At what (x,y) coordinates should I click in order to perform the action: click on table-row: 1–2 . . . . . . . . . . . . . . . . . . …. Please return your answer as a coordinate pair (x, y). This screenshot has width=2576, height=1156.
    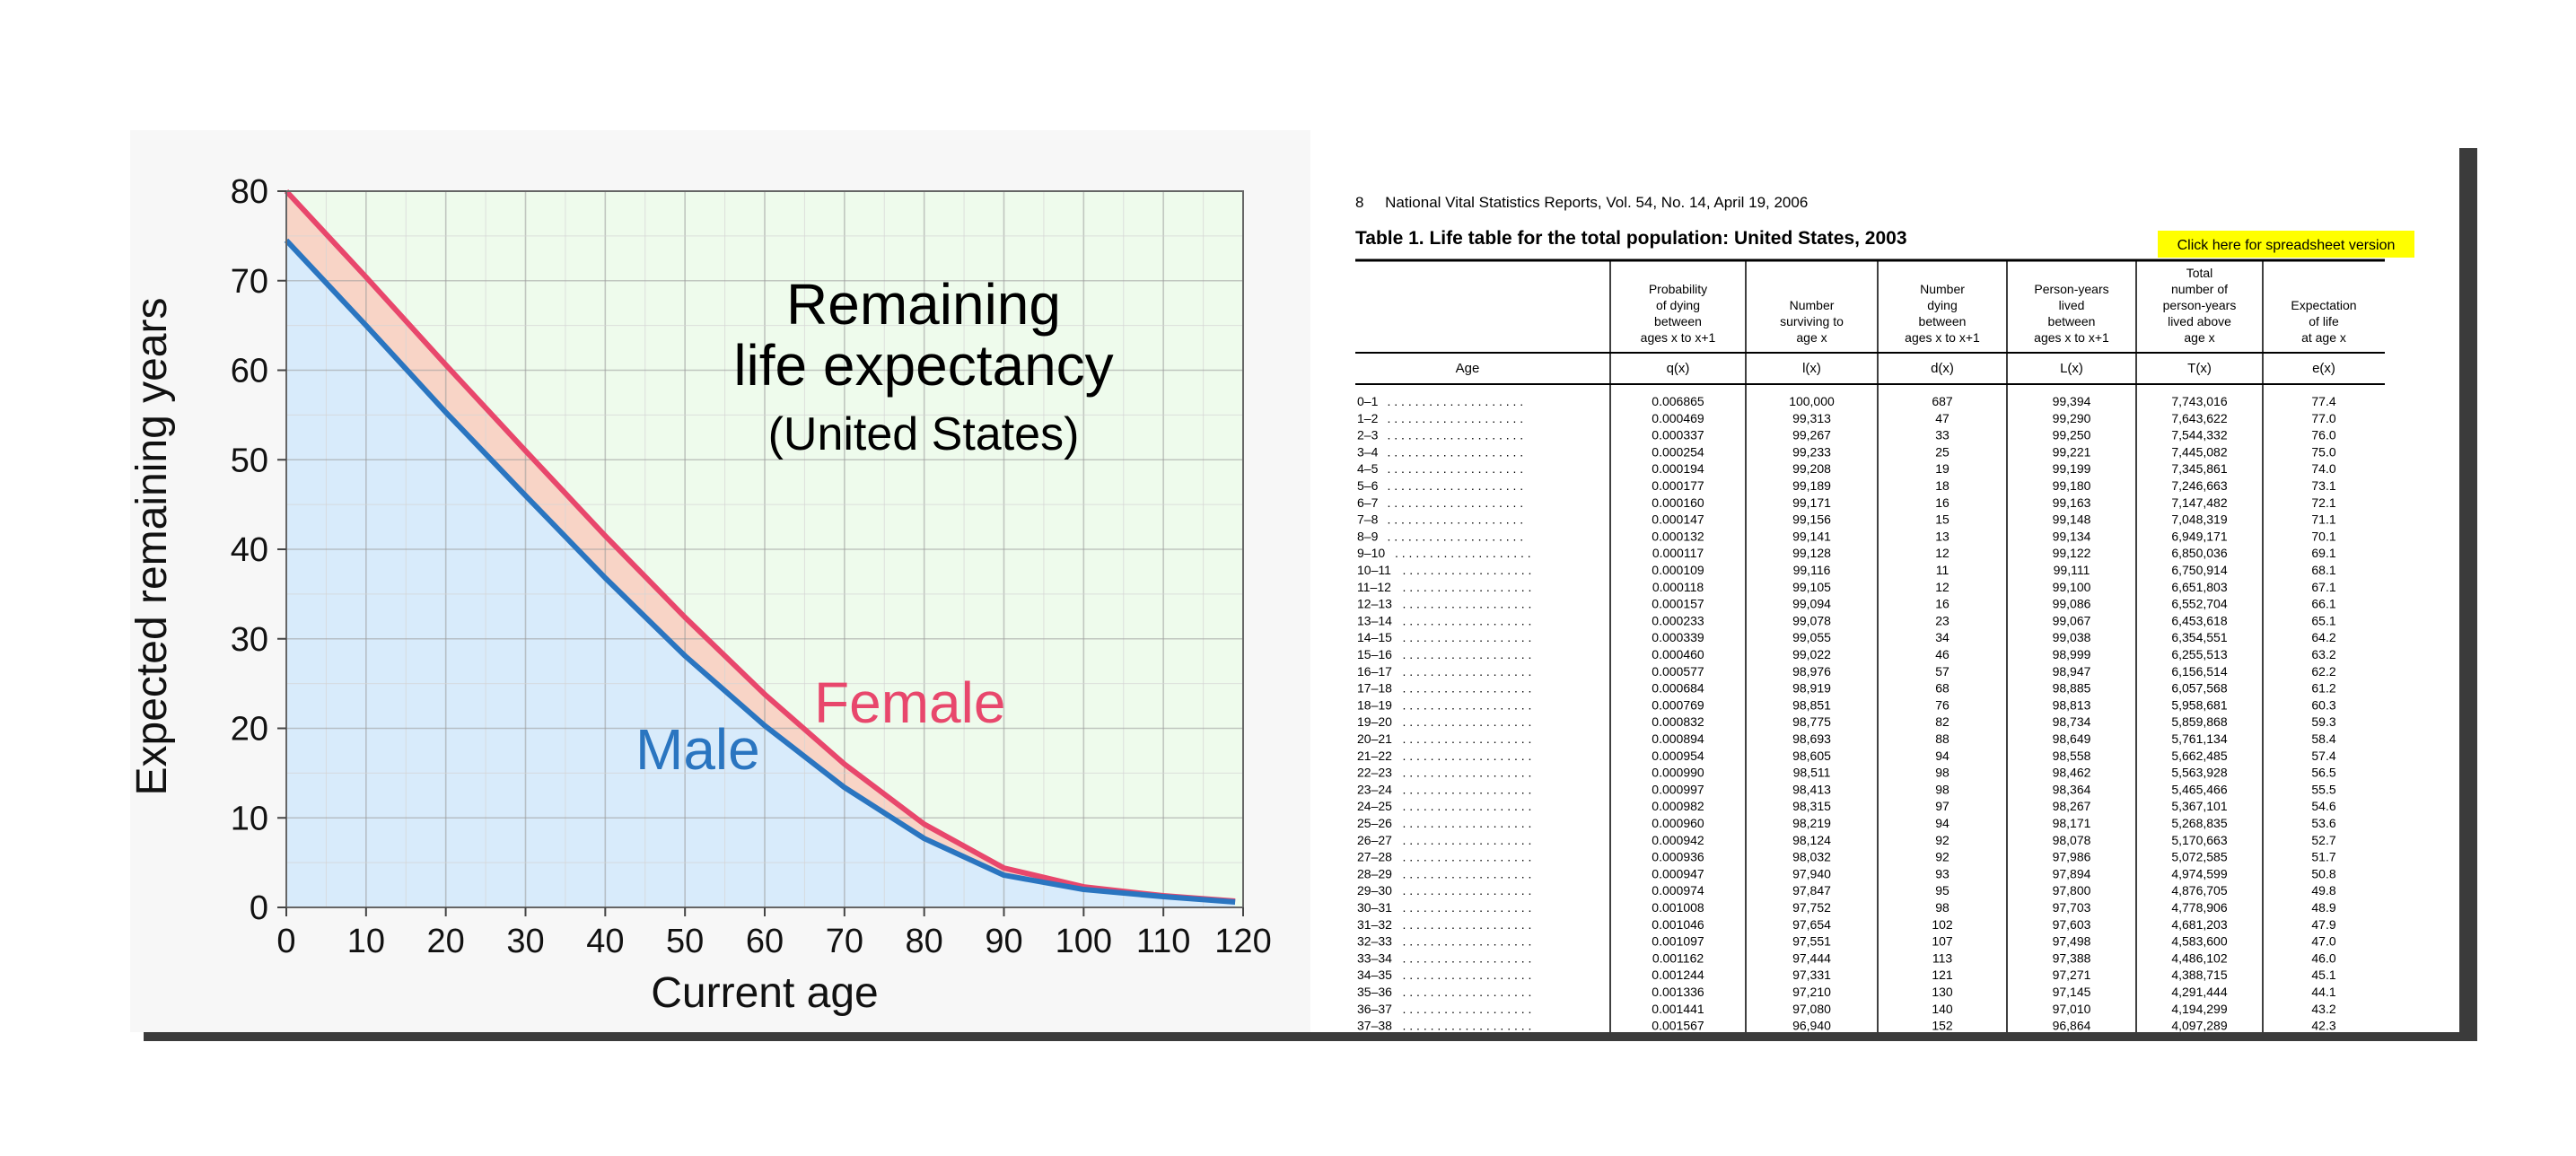
    Looking at the image, I should click on (1846, 418).